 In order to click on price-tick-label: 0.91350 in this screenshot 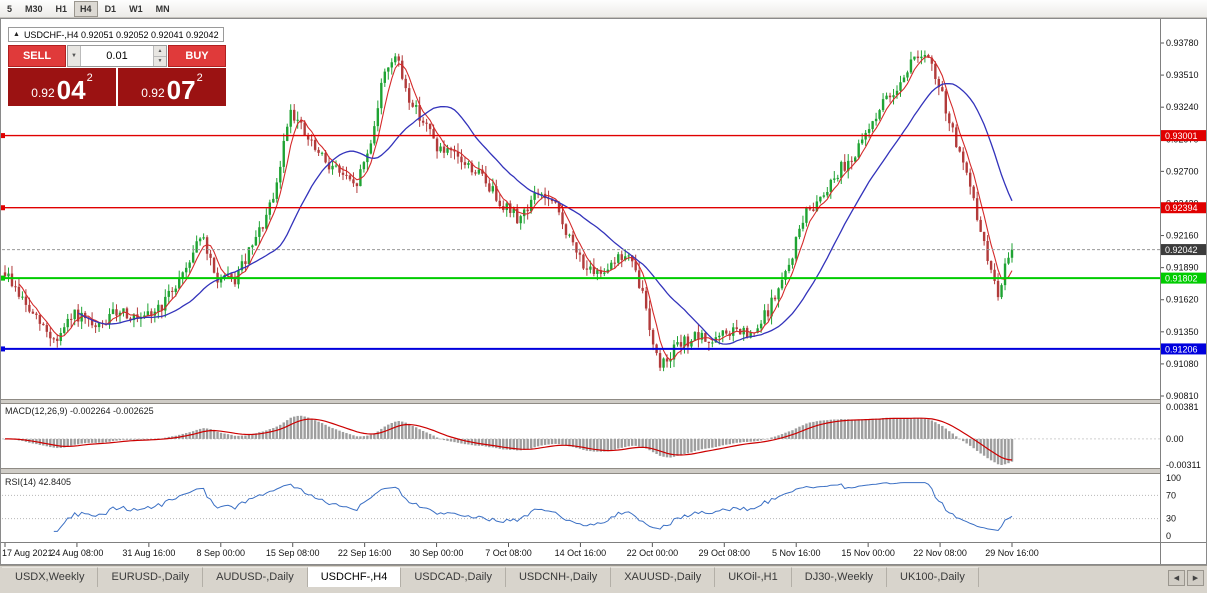, I will do `click(1182, 332)`.